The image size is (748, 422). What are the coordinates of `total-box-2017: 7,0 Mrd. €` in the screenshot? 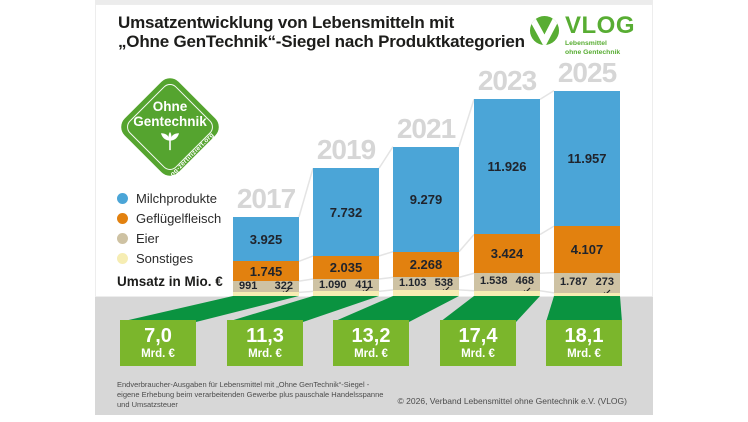 It's located at (158, 343).